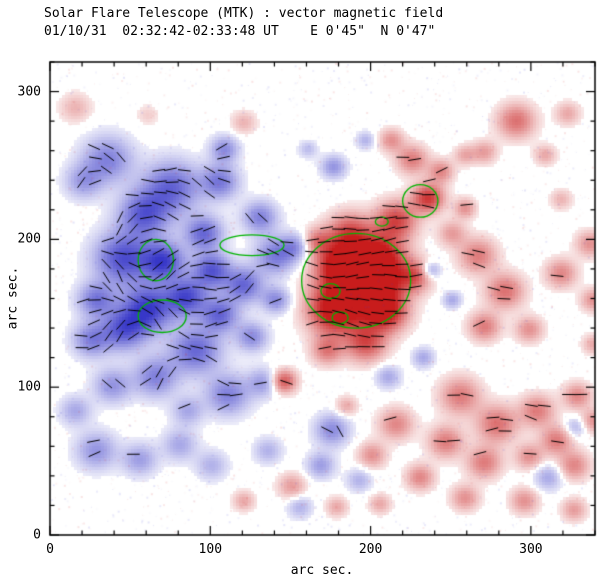  Describe the element at coordinates (13, 298) in the screenshot. I see `y-axis-label: arc sec.` at that location.